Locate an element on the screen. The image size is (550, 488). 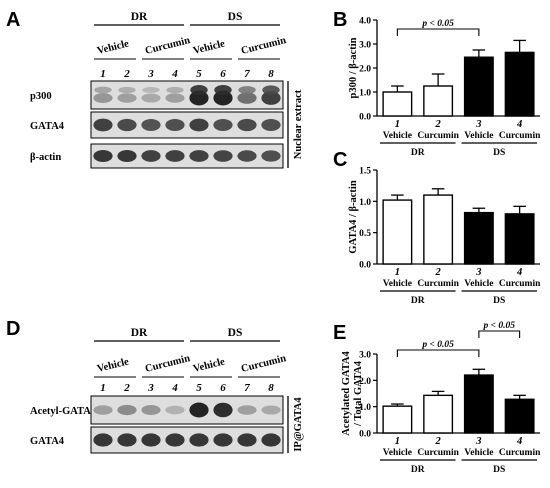
group-label-ds: DS is located at coordinates (235, 333).